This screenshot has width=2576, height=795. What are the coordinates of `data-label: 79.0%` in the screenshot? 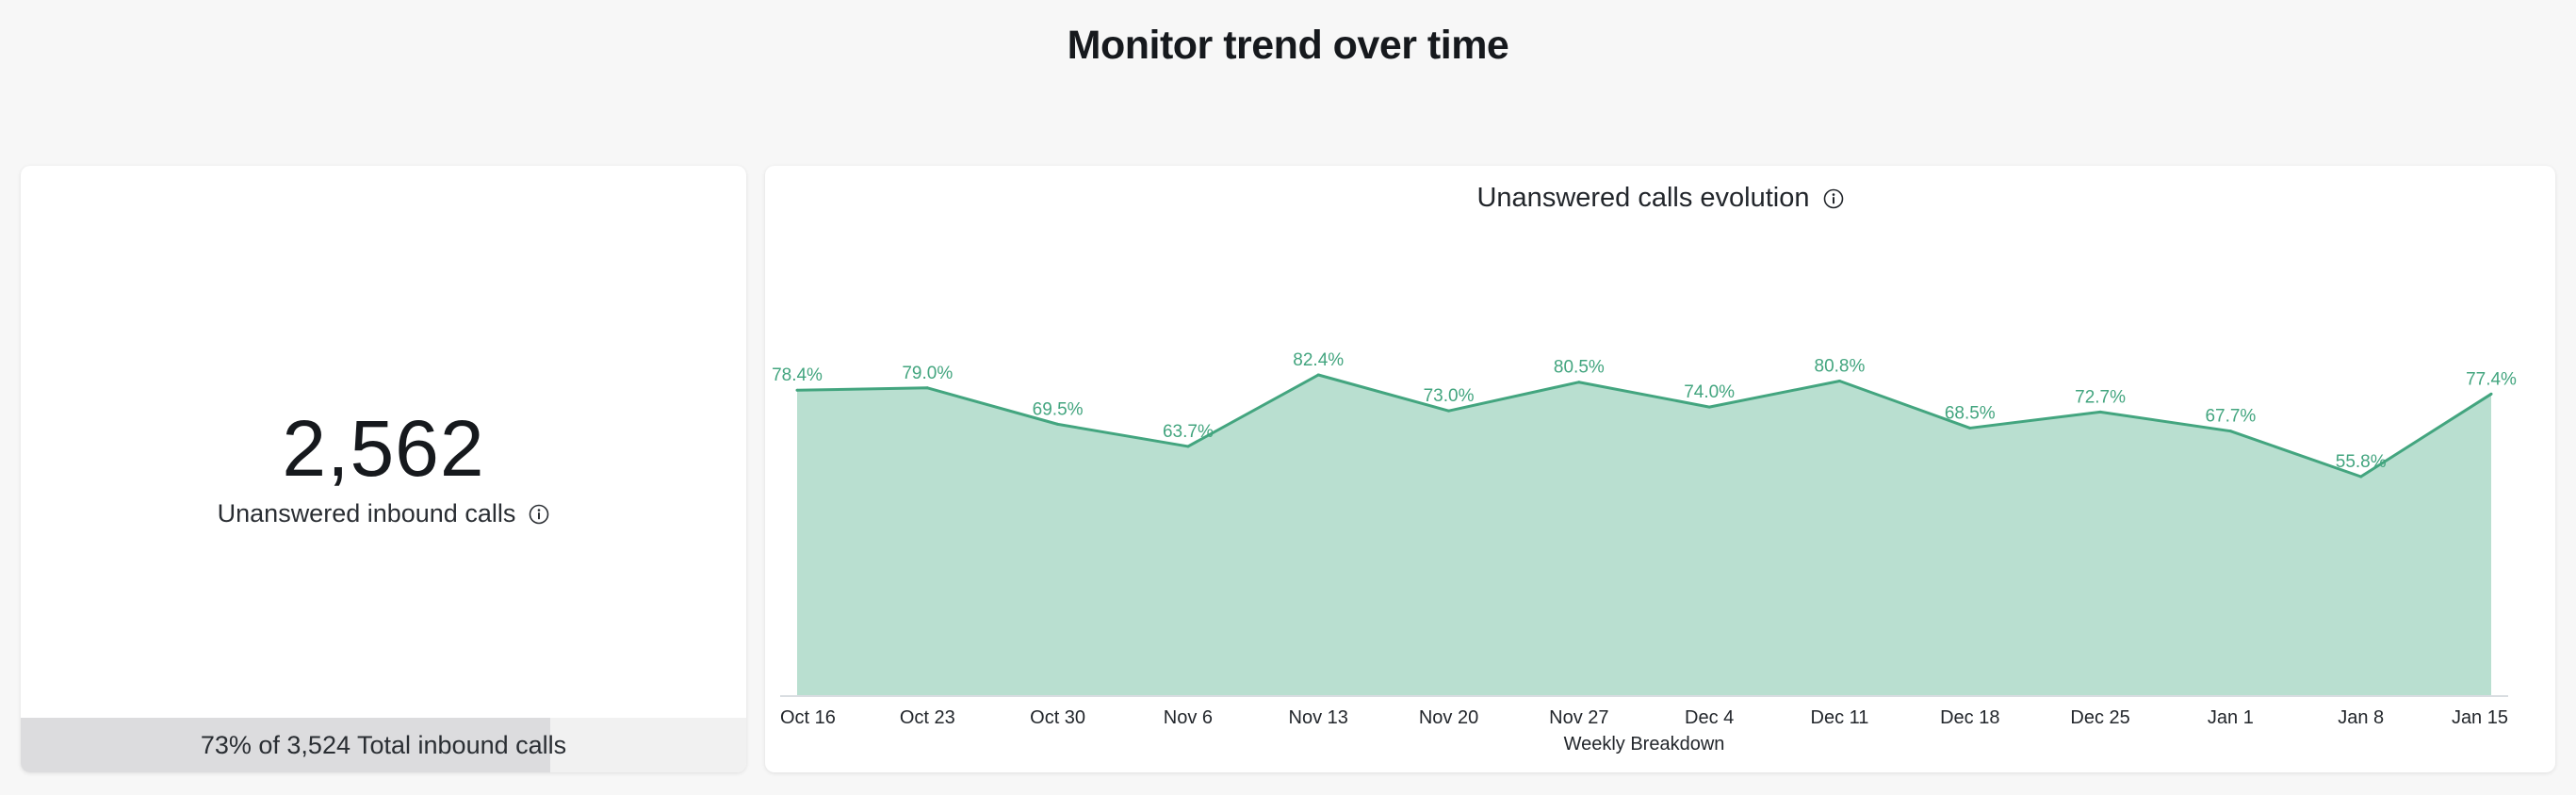 It's located at (927, 373).